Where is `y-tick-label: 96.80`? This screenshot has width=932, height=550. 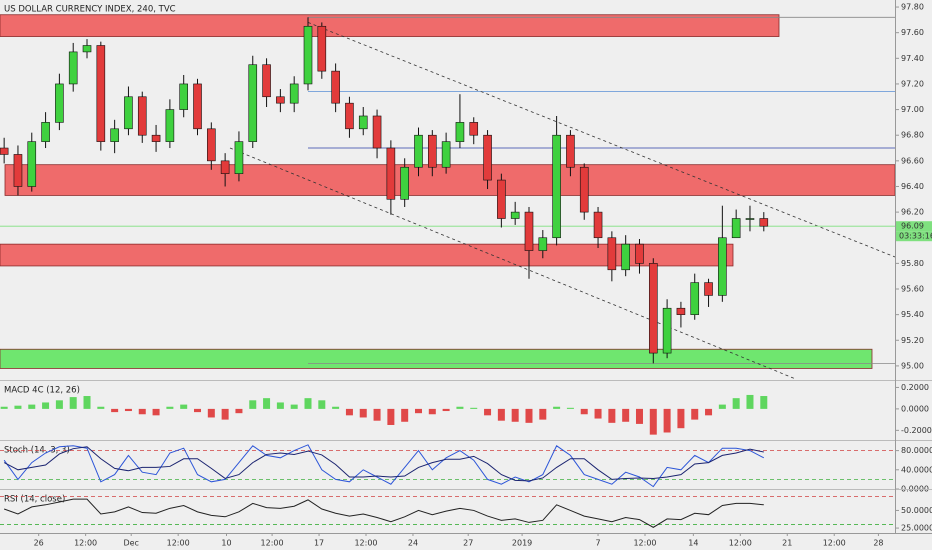 y-tick-label: 96.80 is located at coordinates (912, 135).